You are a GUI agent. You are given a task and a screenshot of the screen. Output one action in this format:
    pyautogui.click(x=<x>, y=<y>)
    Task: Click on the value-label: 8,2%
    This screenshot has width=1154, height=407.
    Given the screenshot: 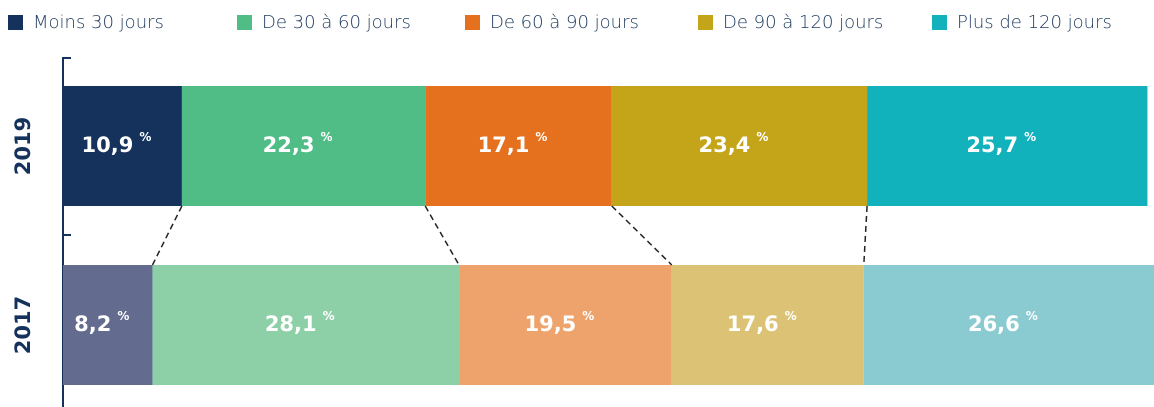 What is the action you would take?
    pyautogui.click(x=101, y=323)
    